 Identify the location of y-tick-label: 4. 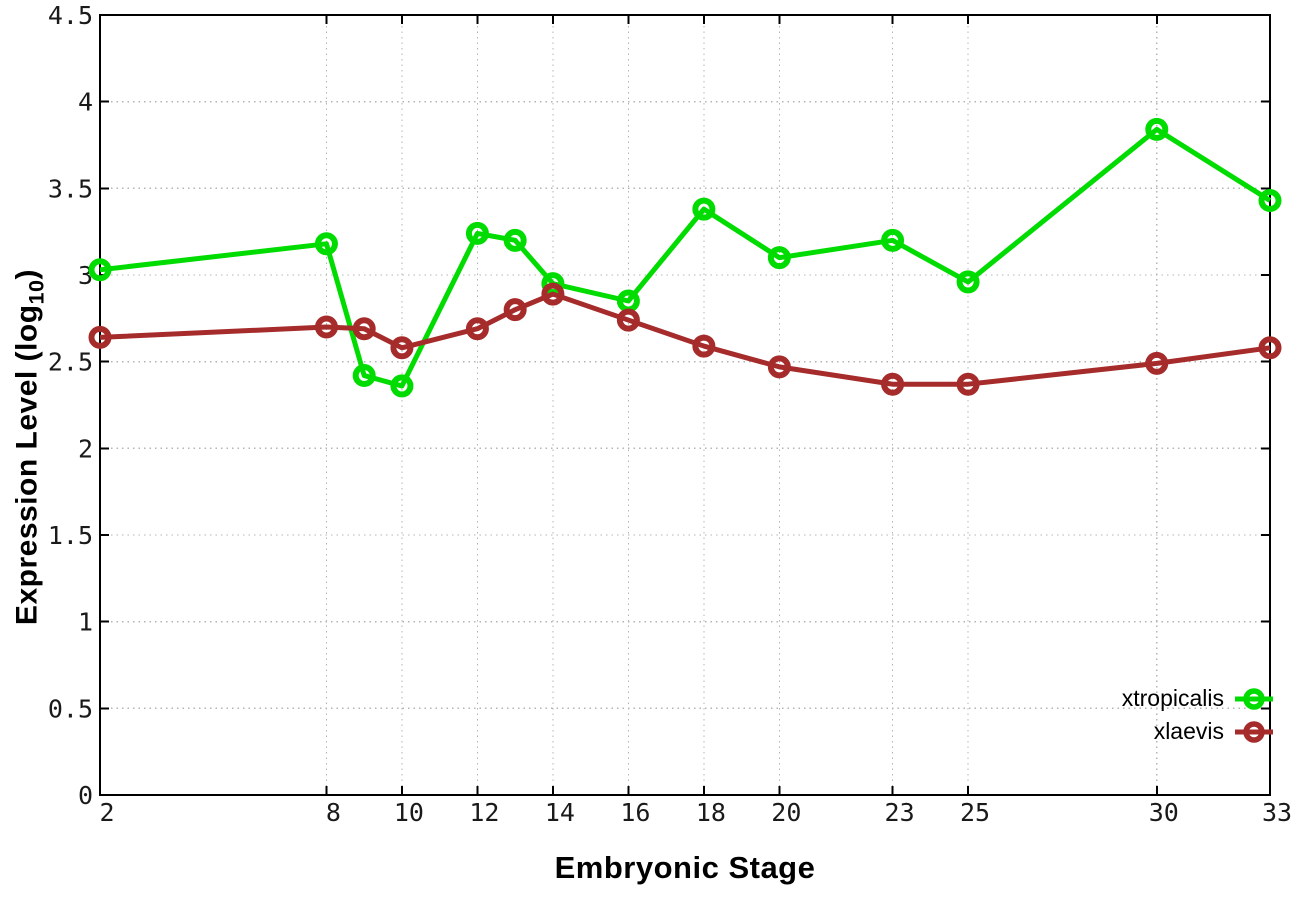
(85, 102).